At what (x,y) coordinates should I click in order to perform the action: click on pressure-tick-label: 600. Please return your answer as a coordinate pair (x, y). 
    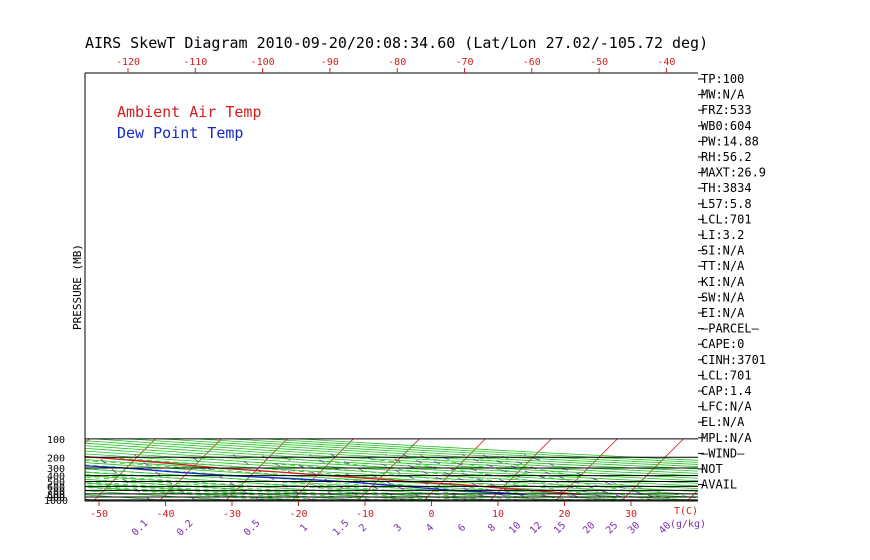
    Looking at the image, I should click on (56, 487).